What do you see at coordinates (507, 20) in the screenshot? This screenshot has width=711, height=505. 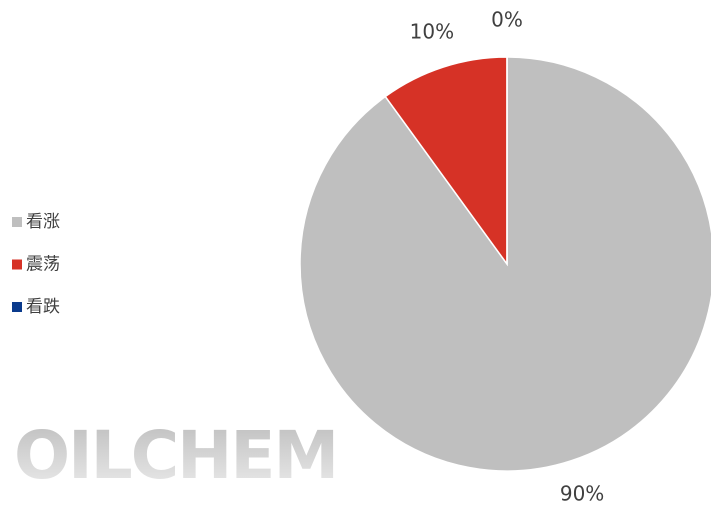 I see `data-label: 0%` at bounding box center [507, 20].